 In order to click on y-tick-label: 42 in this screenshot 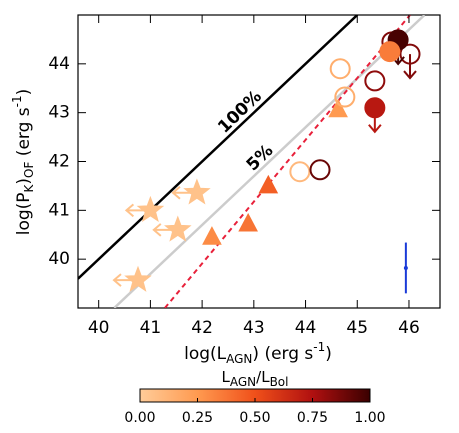, I will do `click(59, 162)`.